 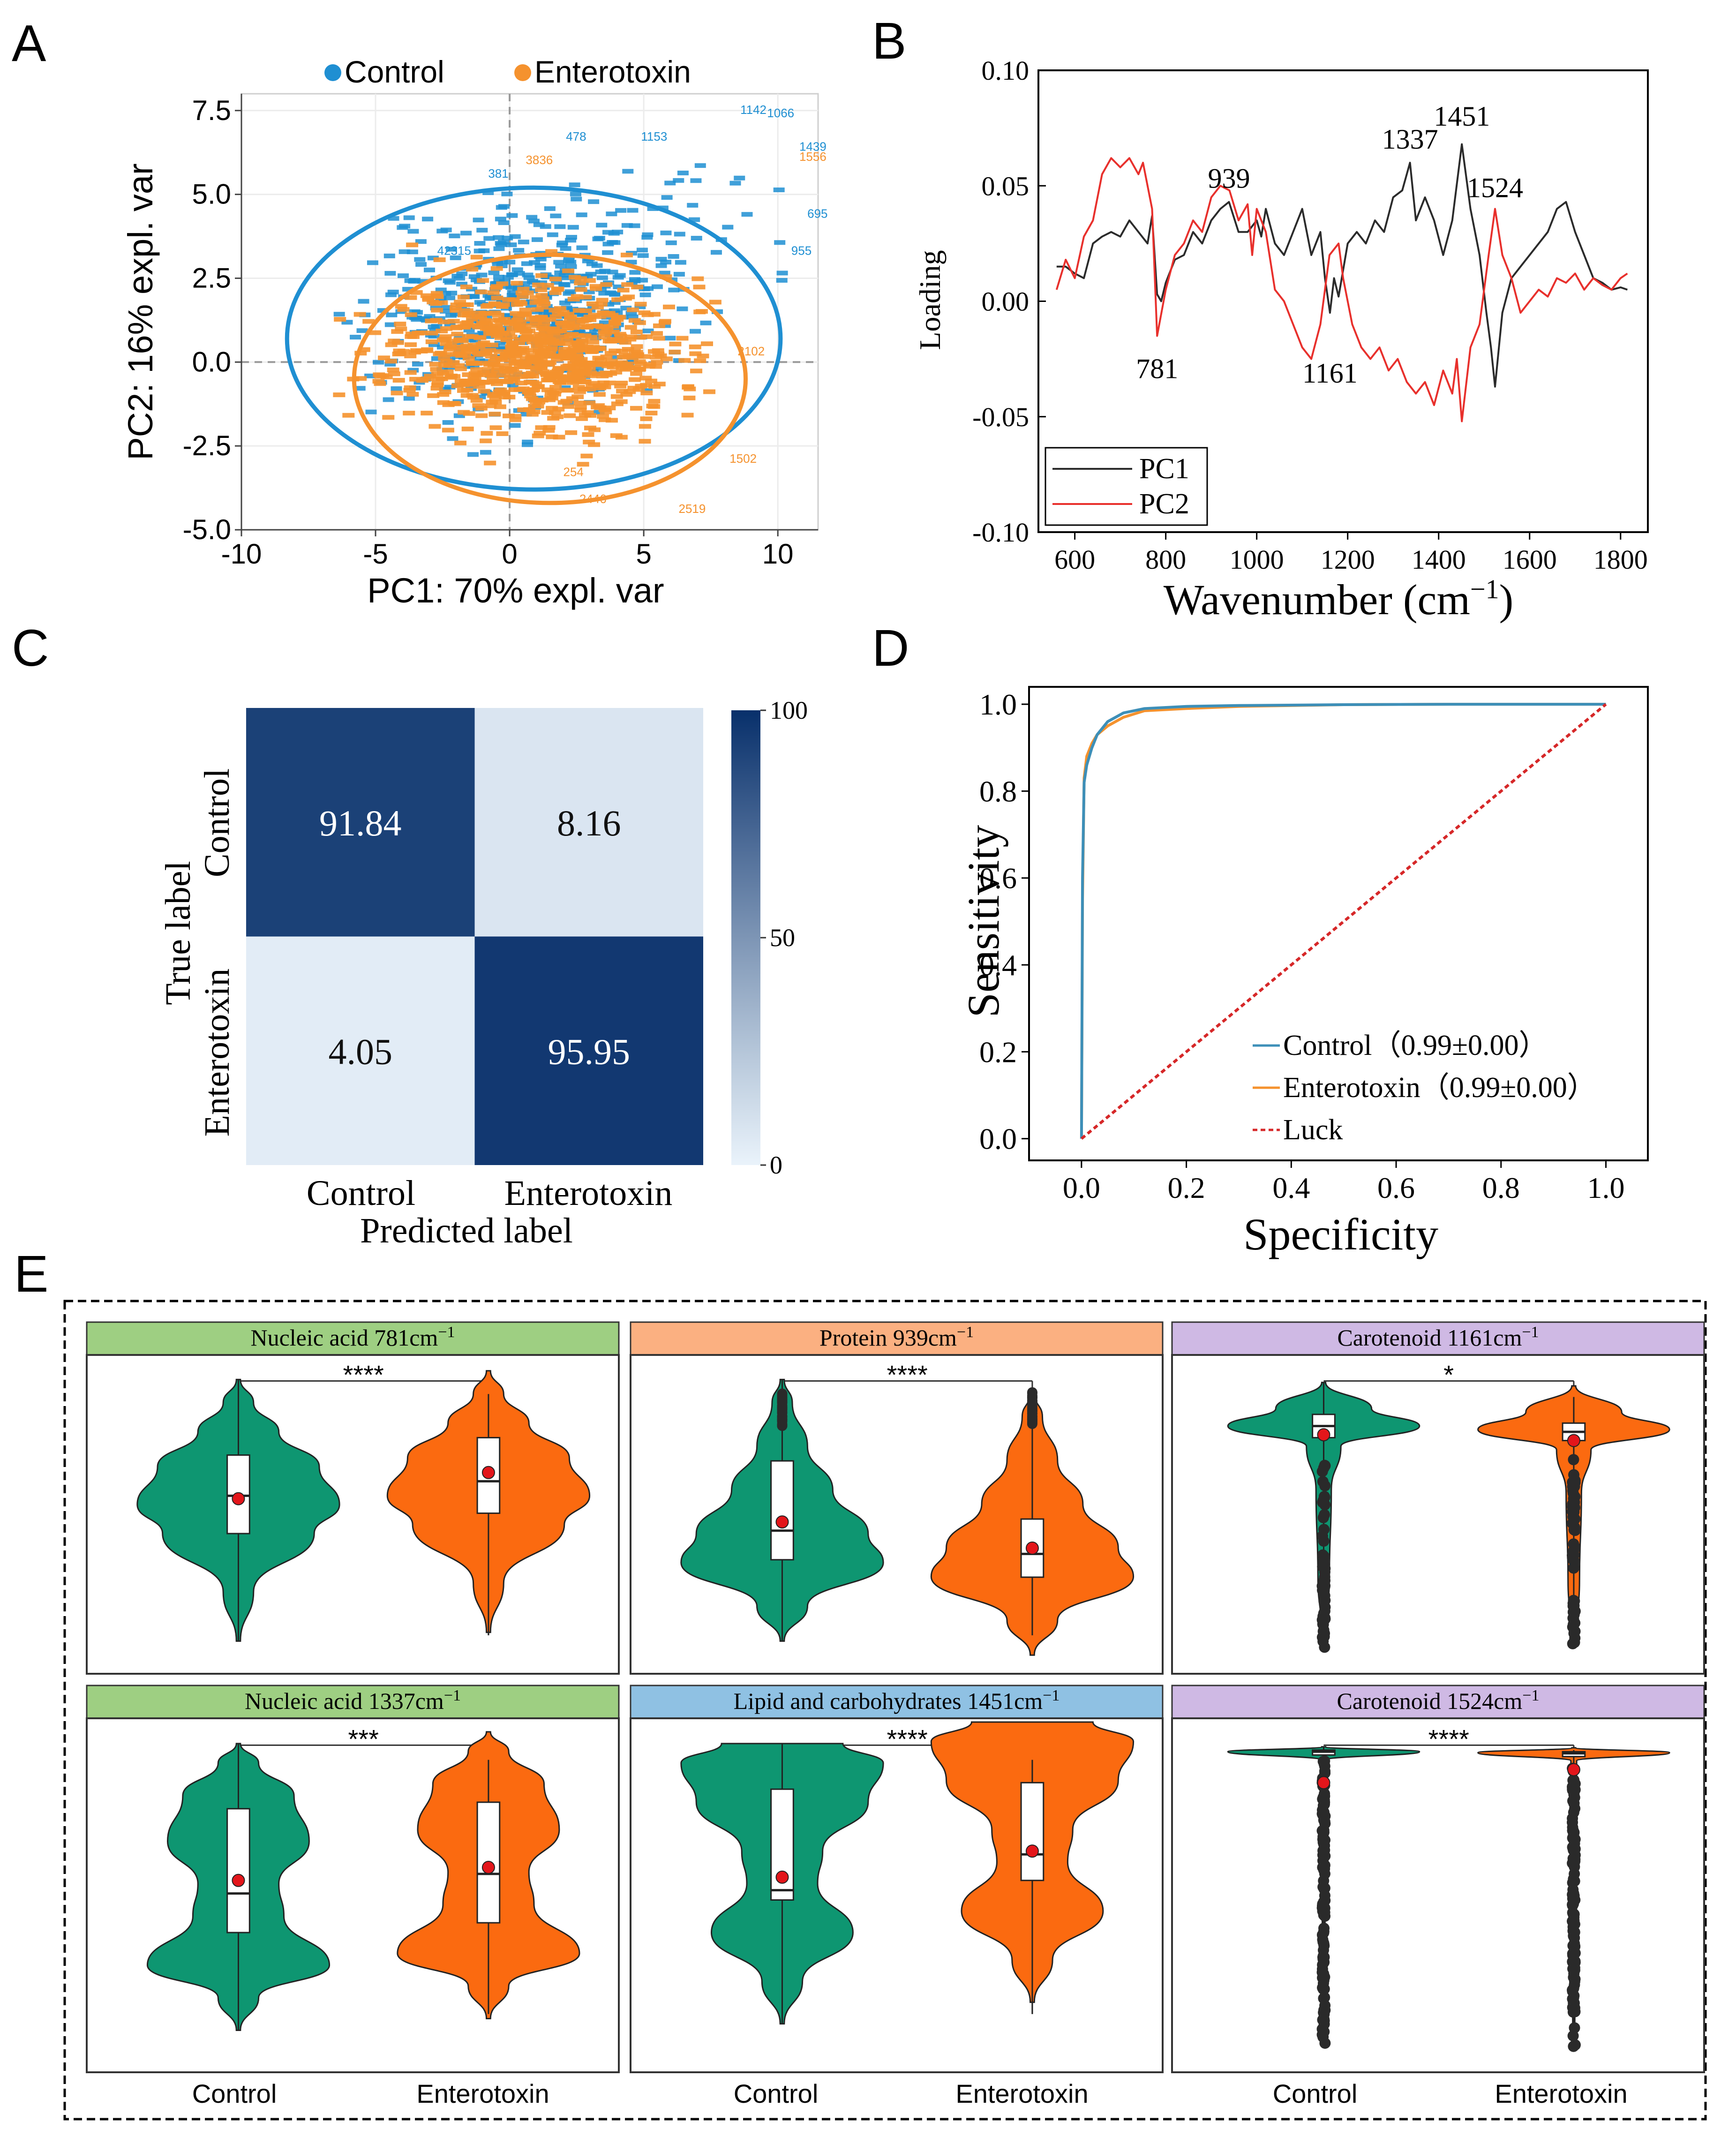 I want to click on confusion-cell-value: 95.95, so click(x=589, y=1051).